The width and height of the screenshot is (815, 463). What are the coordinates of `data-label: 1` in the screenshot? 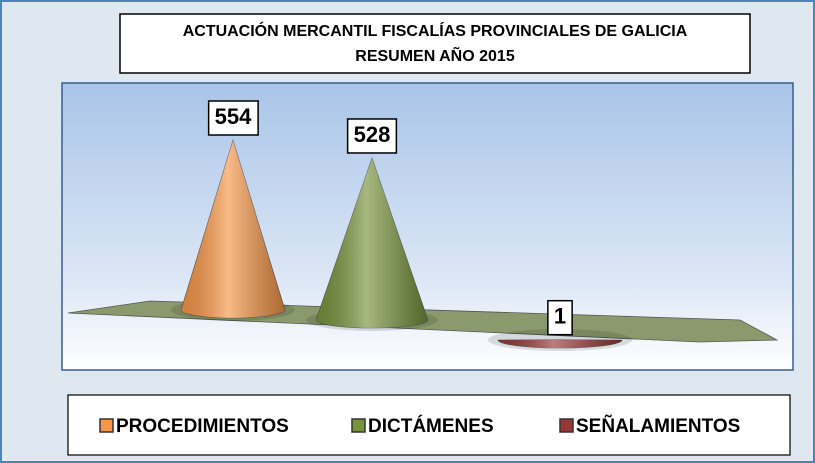 It's located at (560, 316).